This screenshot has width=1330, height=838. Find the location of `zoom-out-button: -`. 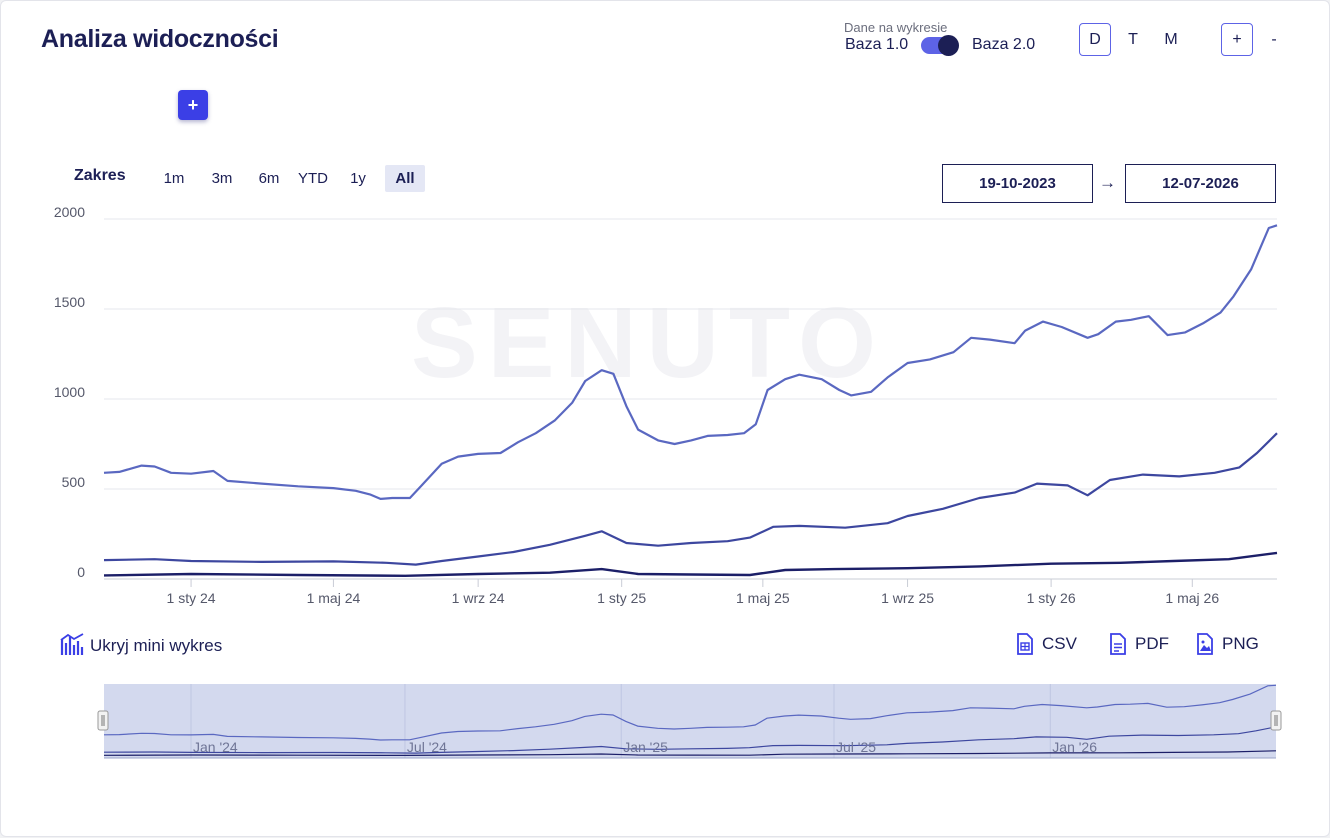

zoom-out-button: - is located at coordinates (1274, 39).